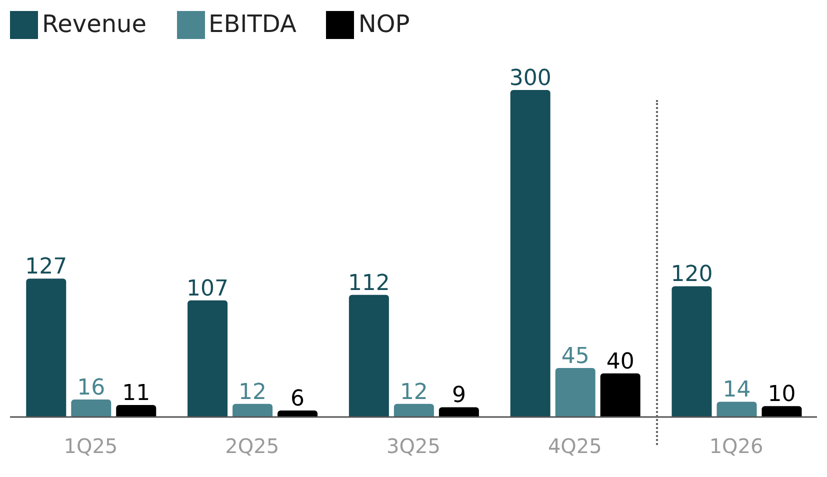 The image size is (827, 477). What do you see at coordinates (136, 393) in the screenshot?
I see `data-label: 11` at bounding box center [136, 393].